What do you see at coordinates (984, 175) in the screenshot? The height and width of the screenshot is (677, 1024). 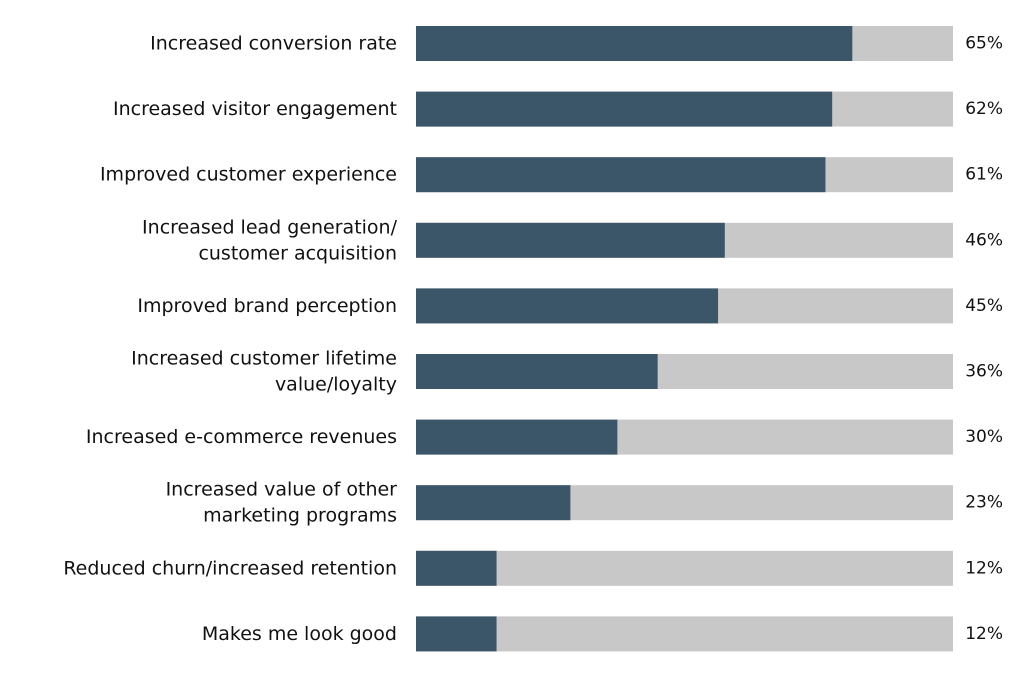 I see `value-label: 61%` at bounding box center [984, 175].